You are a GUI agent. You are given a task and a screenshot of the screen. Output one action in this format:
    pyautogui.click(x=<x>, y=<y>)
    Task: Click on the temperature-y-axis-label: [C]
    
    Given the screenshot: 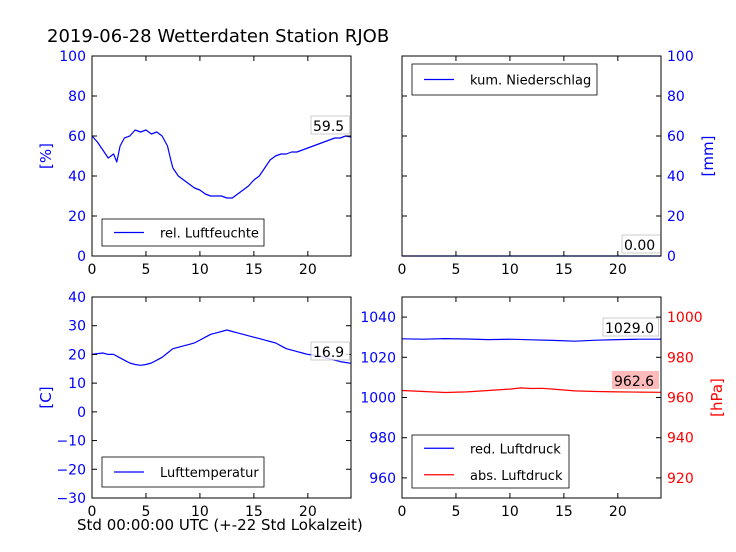 What is the action you would take?
    pyautogui.click(x=46, y=397)
    